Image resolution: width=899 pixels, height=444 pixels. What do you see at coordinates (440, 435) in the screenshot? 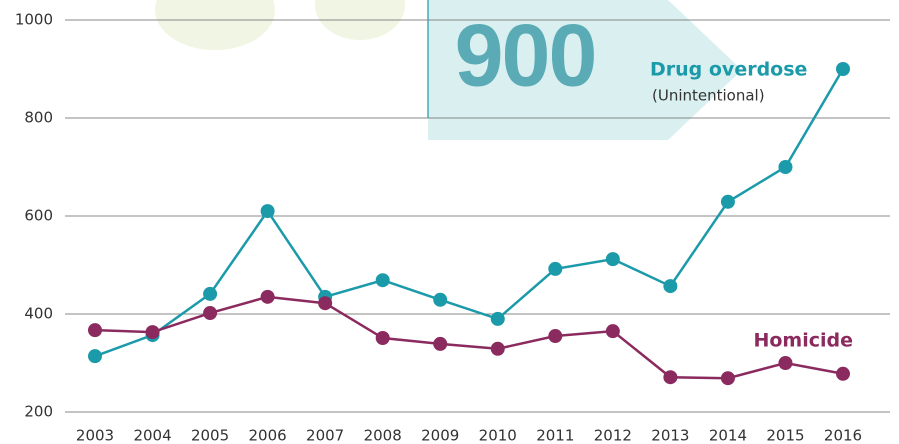
I see `x-tick-label: 2009` at bounding box center [440, 435].